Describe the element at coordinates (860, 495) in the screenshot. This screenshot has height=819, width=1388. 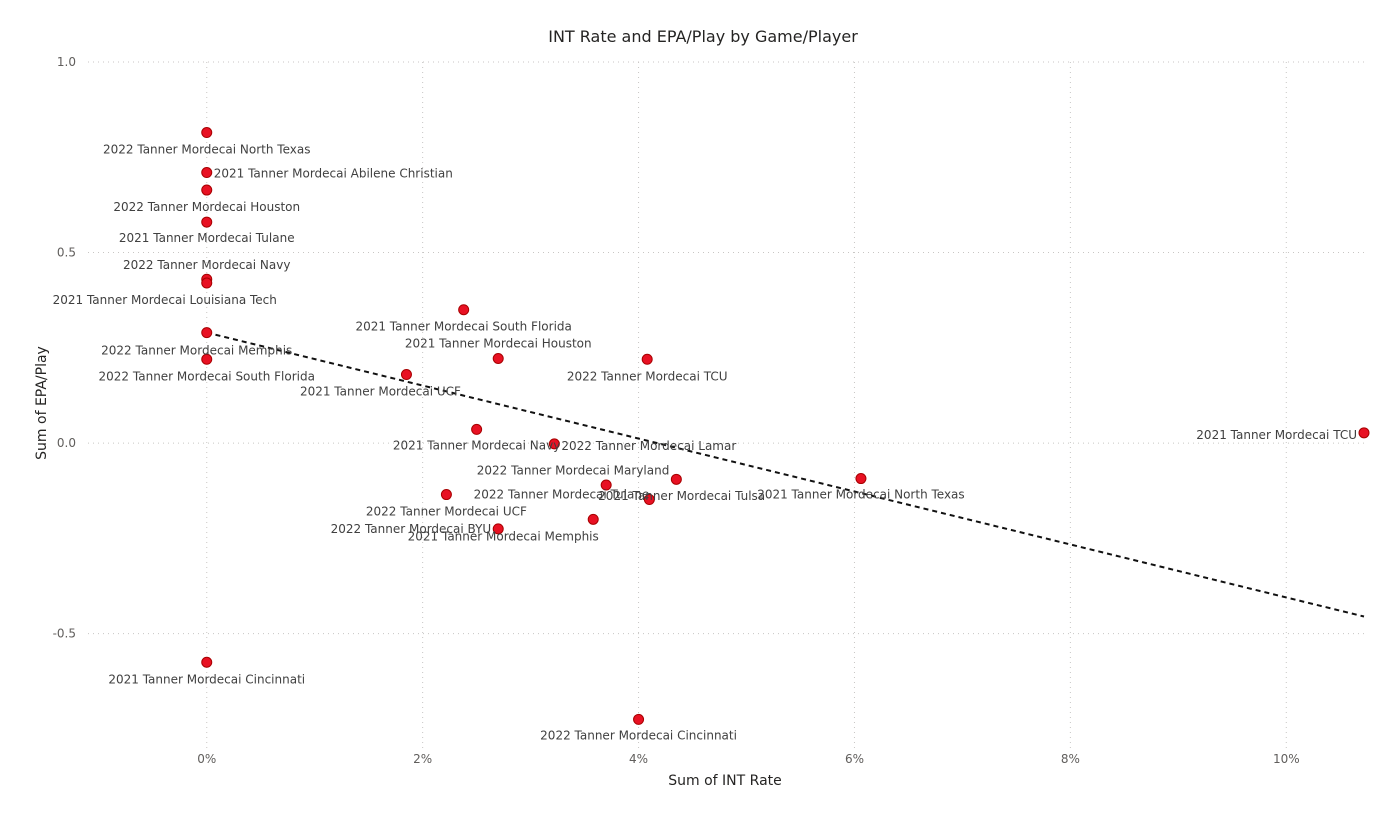
I see `data-point-label: 2021 Tanner Mordecai North Texas` at that location.